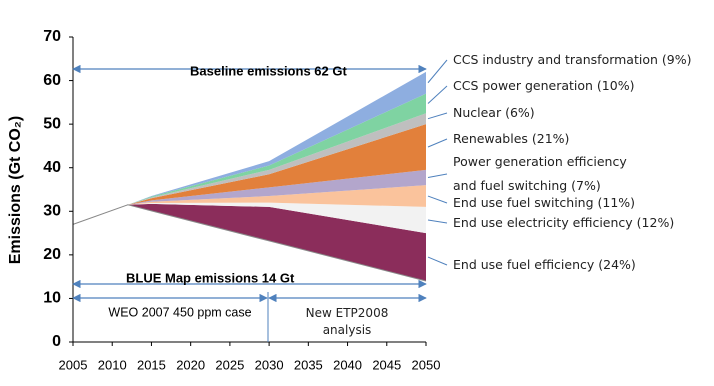 The height and width of the screenshot is (386, 714). Describe the element at coordinates (151, 364) in the screenshot. I see `x-tick-label: 2015` at that location.